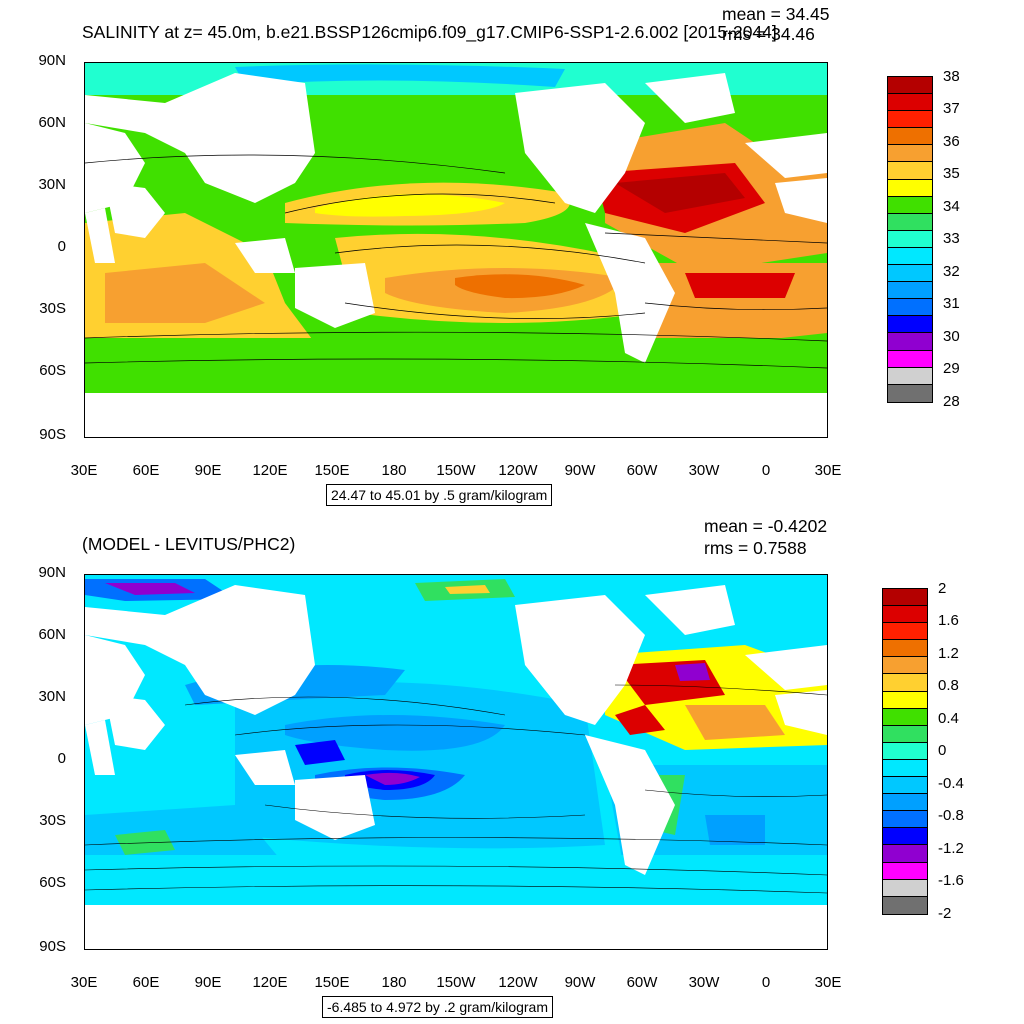 This screenshot has height=1024, width=1024. I want to click on rms-stat: rms = 34.46, so click(768, 34).